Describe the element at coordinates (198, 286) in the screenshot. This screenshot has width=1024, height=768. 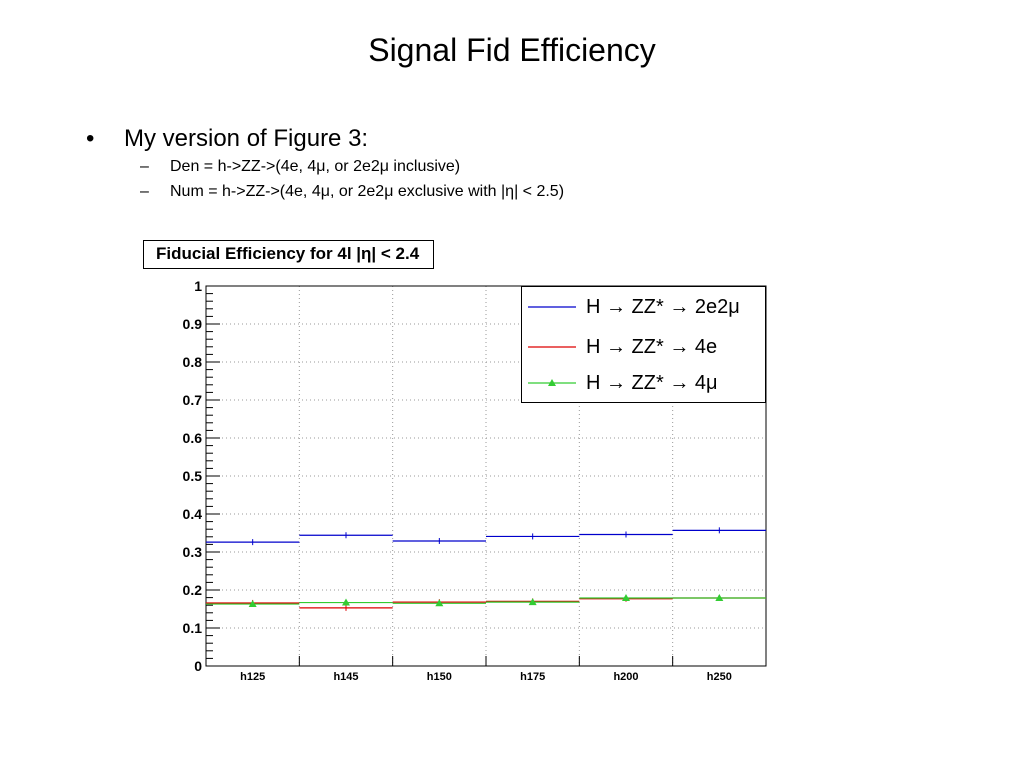
I see `y-tick-label: 1` at that location.